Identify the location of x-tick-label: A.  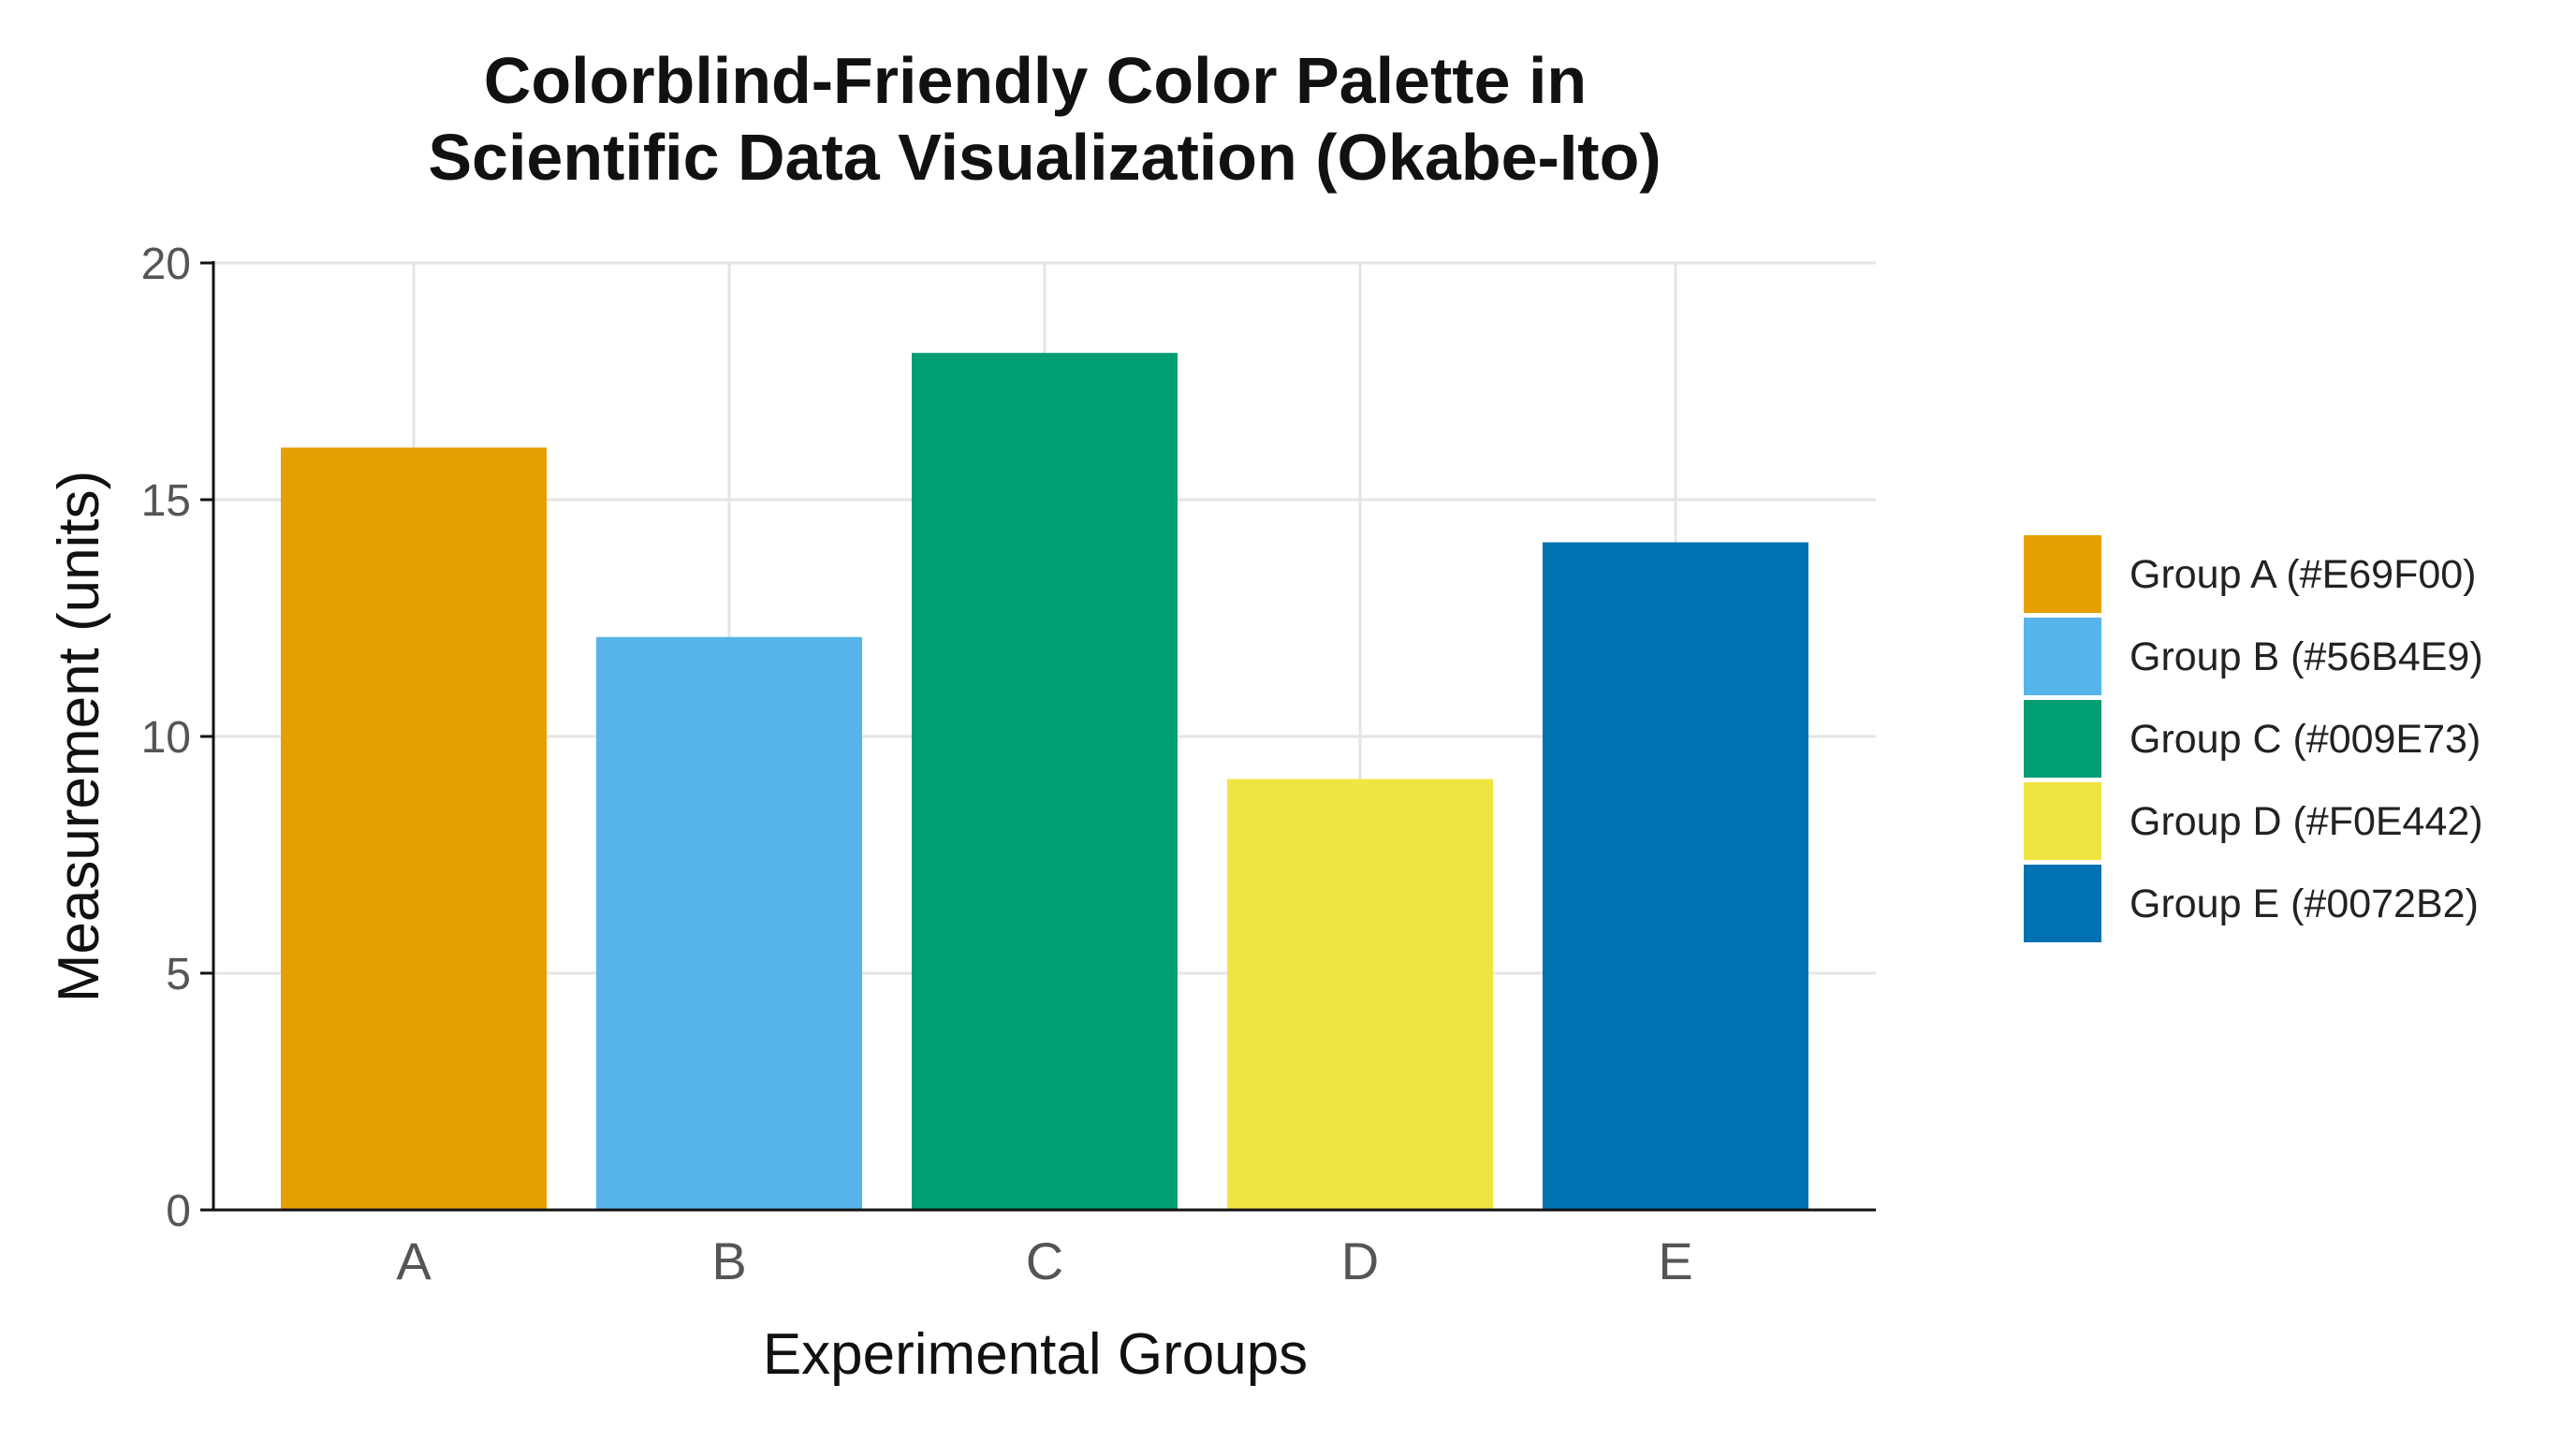
(414, 1260).